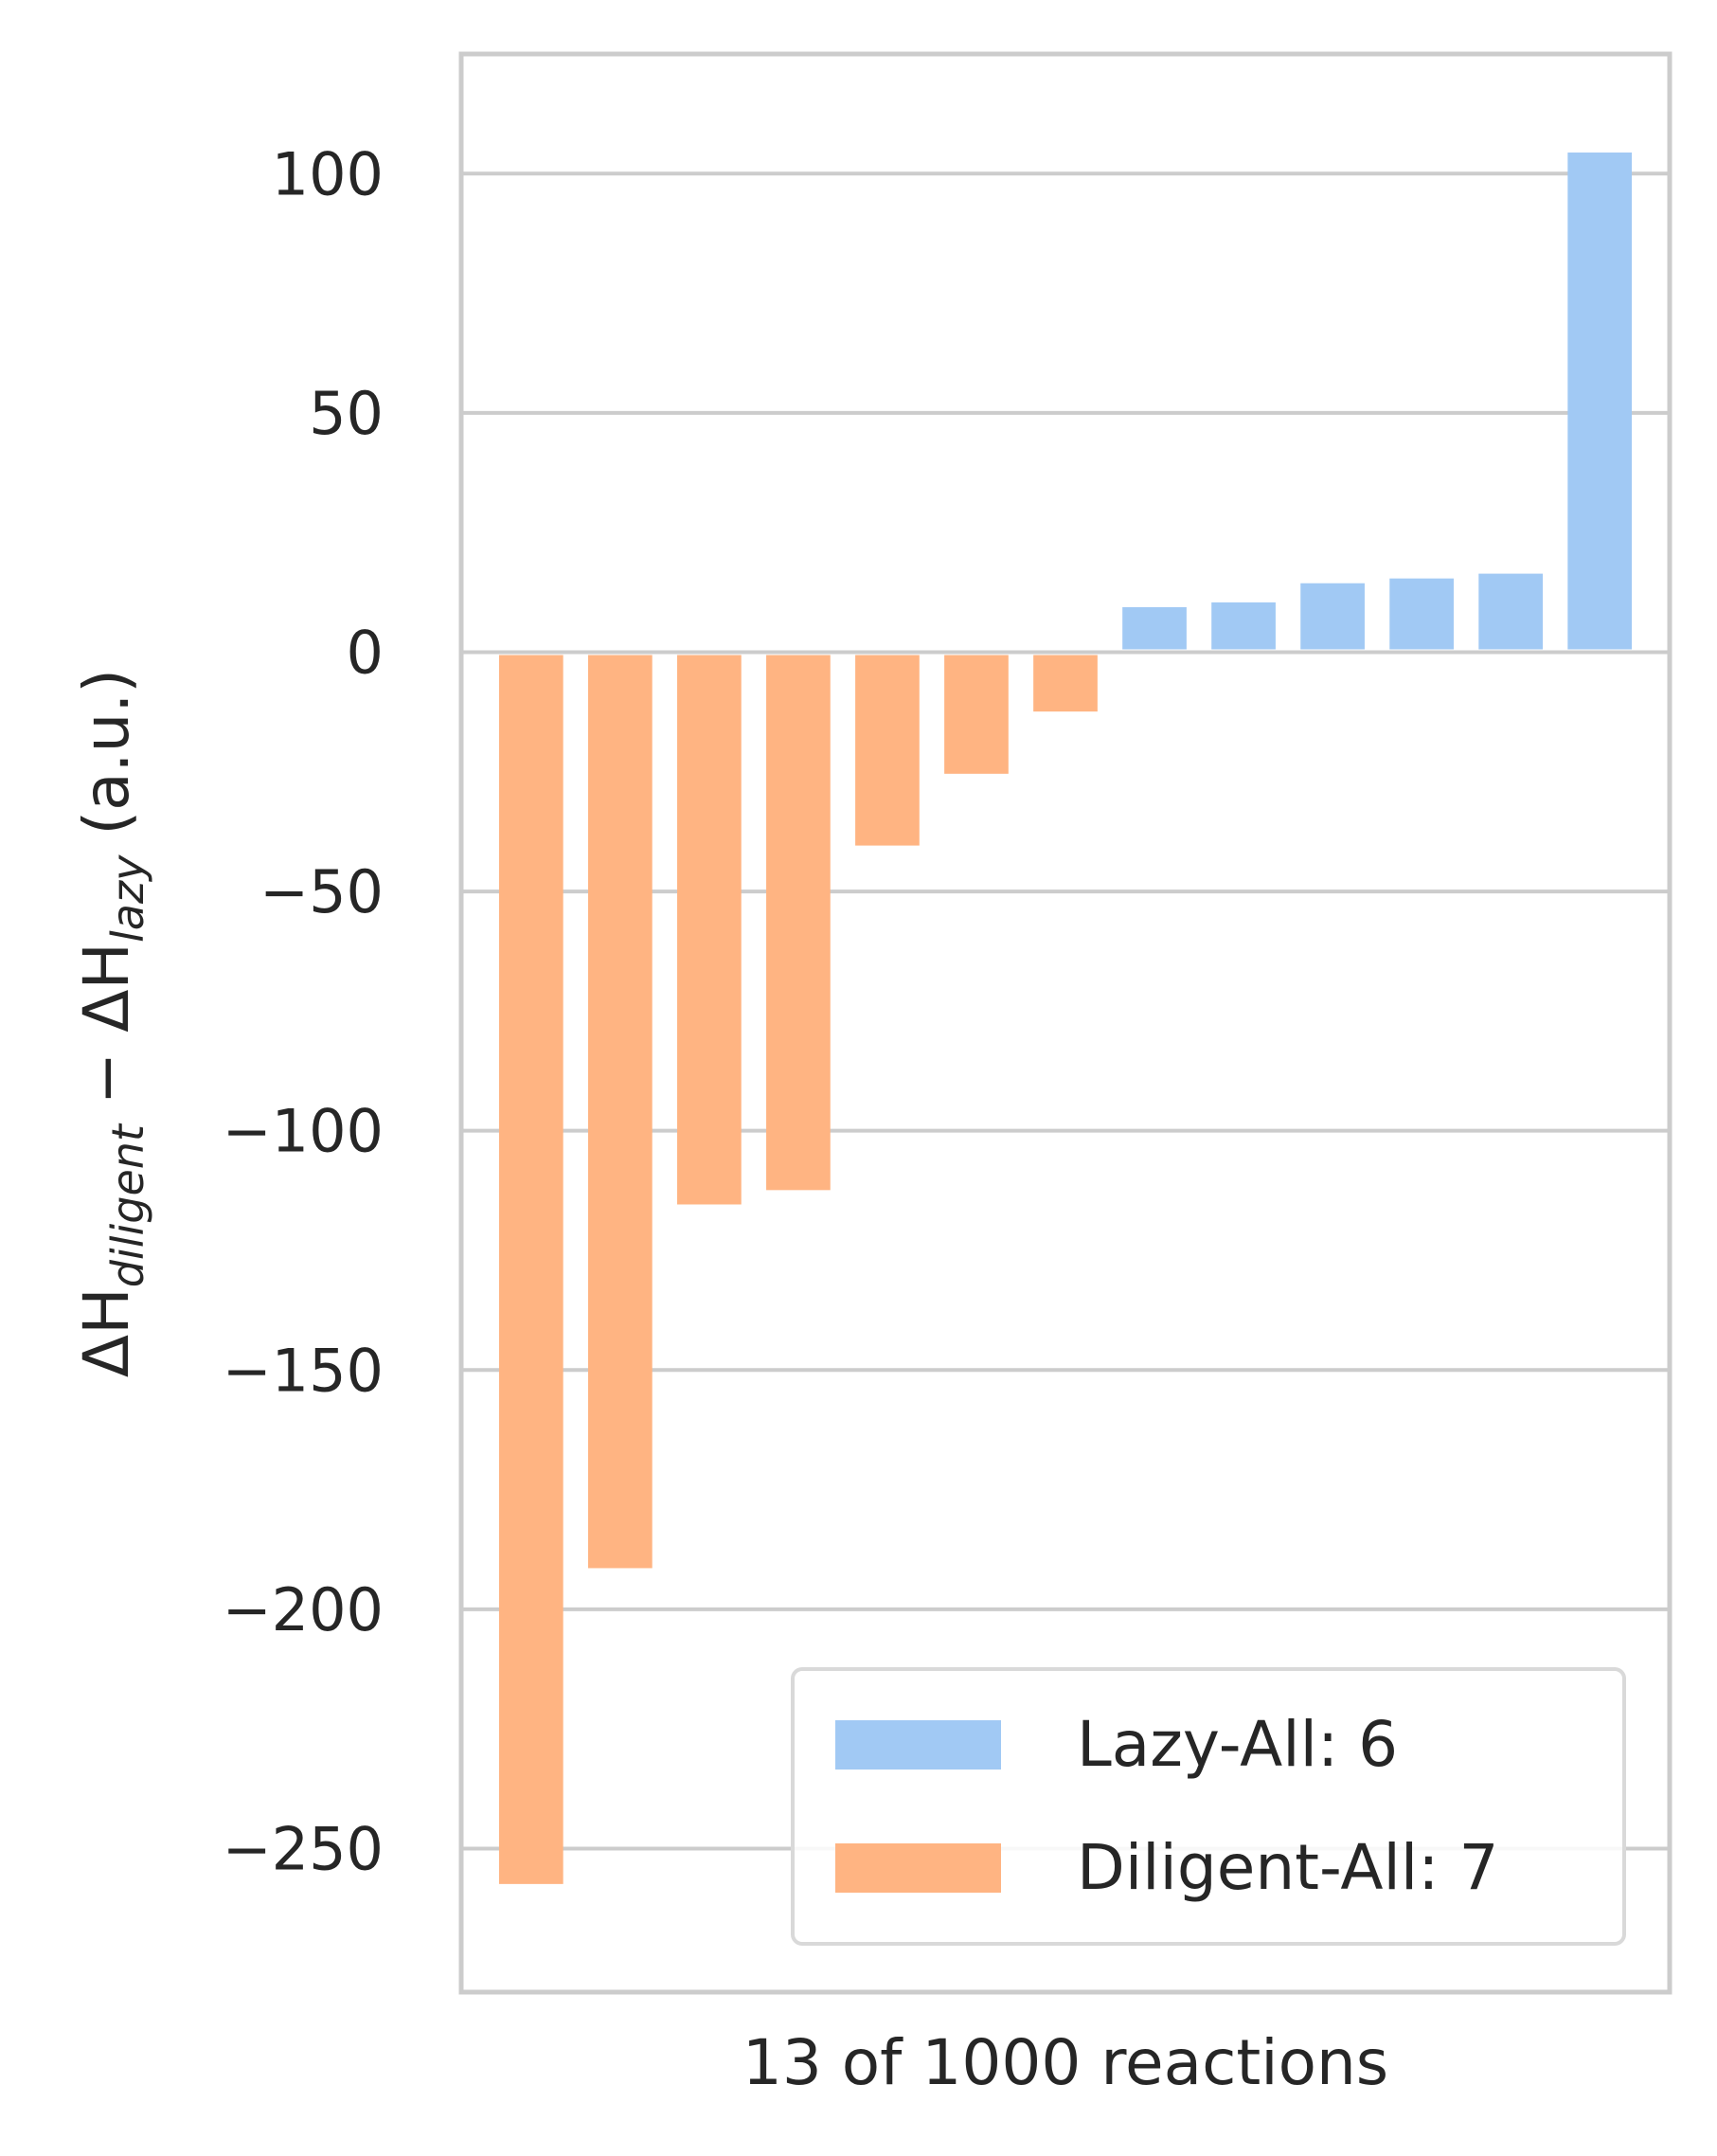  What do you see at coordinates (106, 762) in the screenshot?
I see `y-label-unit: (a.u.)` at bounding box center [106, 762].